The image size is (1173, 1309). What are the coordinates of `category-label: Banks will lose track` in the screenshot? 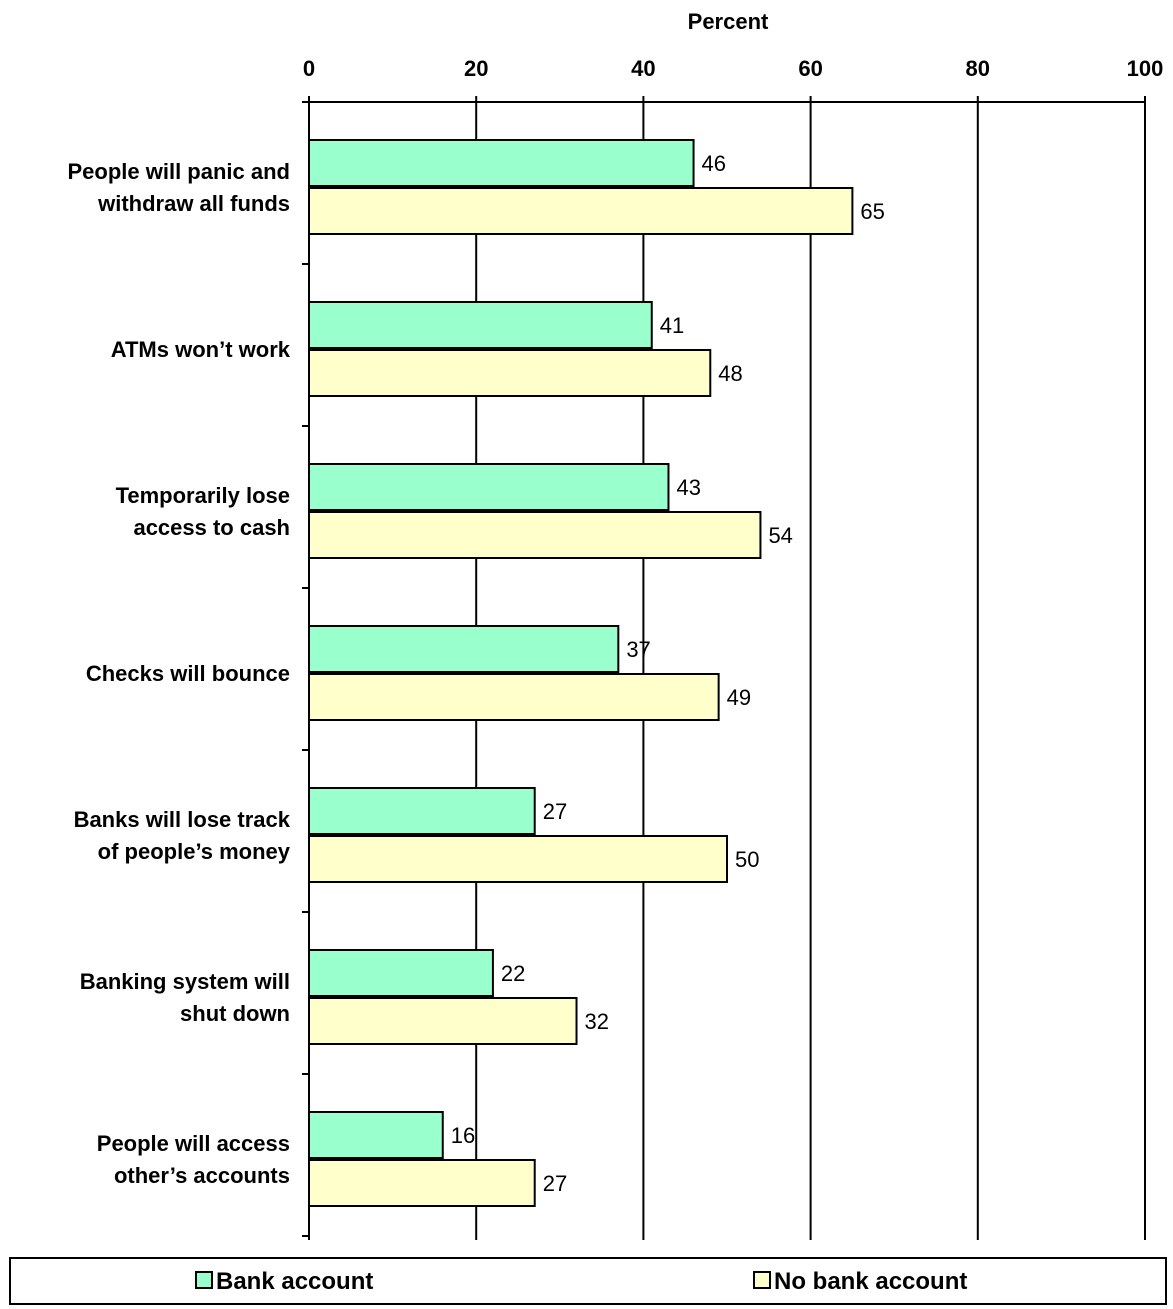 It's located at (182, 819).